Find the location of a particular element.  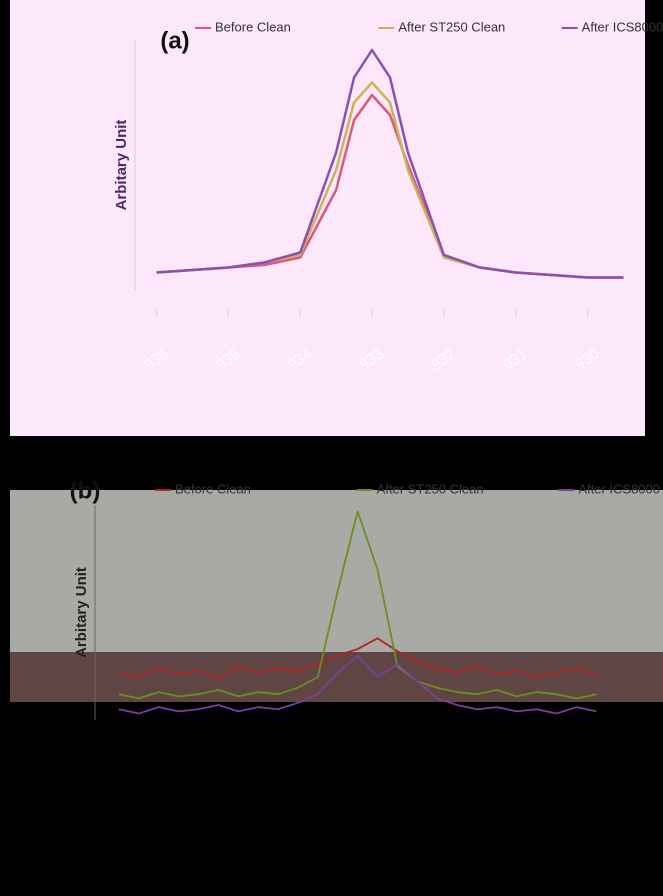

panel-b-band is located at coordinates (336, 677).